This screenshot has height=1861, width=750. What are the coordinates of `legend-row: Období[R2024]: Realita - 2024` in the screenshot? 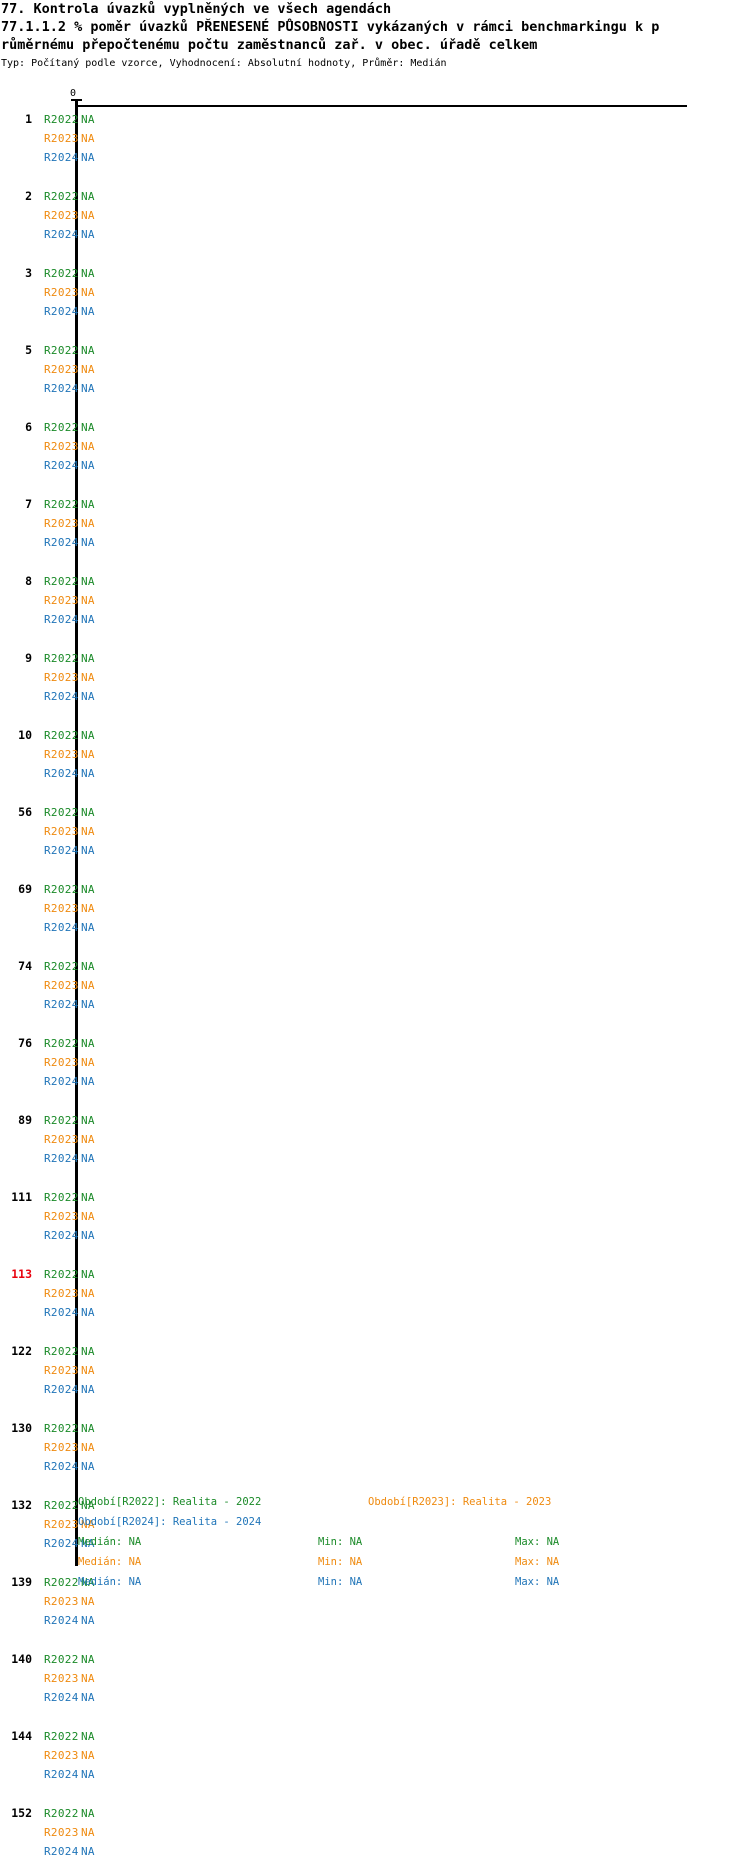 It's located at (375, 1522).